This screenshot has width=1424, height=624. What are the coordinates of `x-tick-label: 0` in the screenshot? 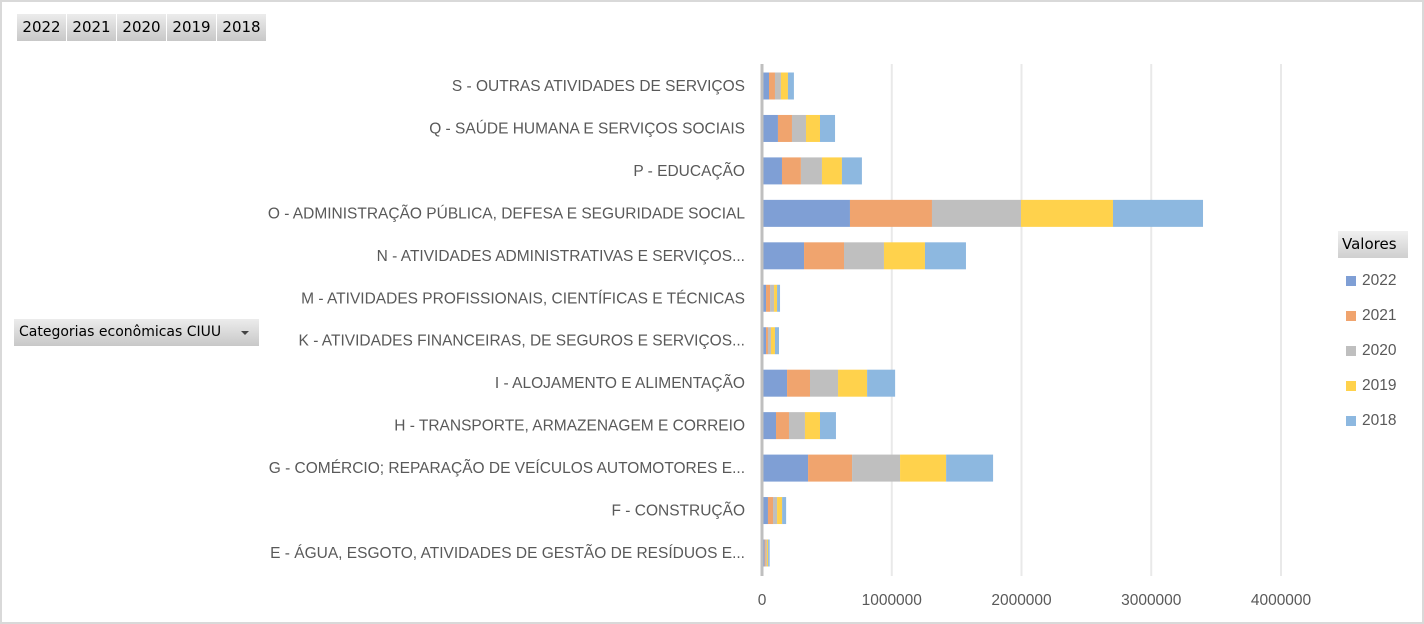 It's located at (762, 600).